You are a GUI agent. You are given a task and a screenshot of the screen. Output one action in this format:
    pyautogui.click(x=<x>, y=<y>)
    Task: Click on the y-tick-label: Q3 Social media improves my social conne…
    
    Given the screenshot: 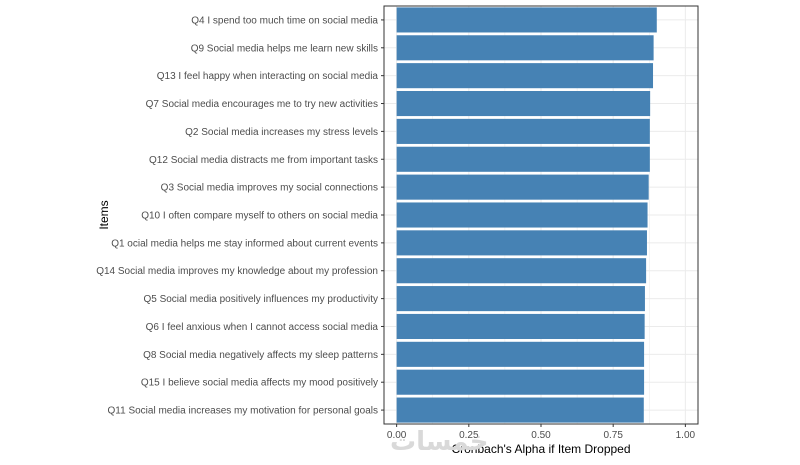 What is the action you would take?
    pyautogui.click(x=269, y=188)
    